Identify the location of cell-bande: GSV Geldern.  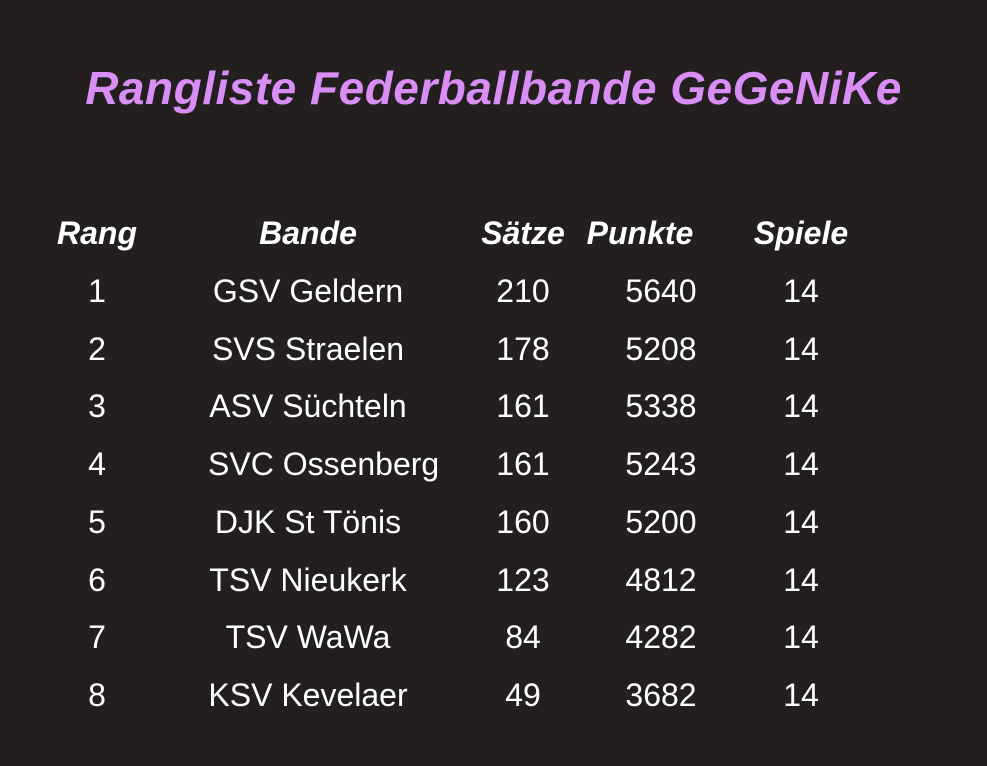
(308, 291).